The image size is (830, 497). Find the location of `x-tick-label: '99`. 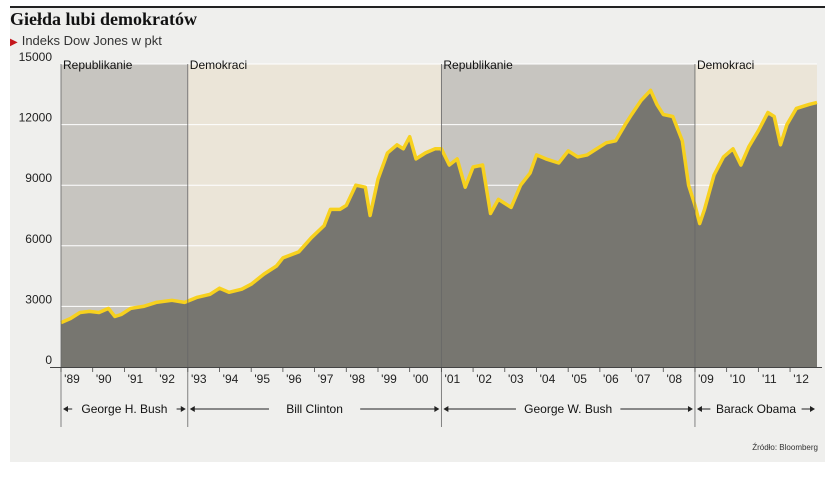

x-tick-label: '99 is located at coordinates (389, 379).